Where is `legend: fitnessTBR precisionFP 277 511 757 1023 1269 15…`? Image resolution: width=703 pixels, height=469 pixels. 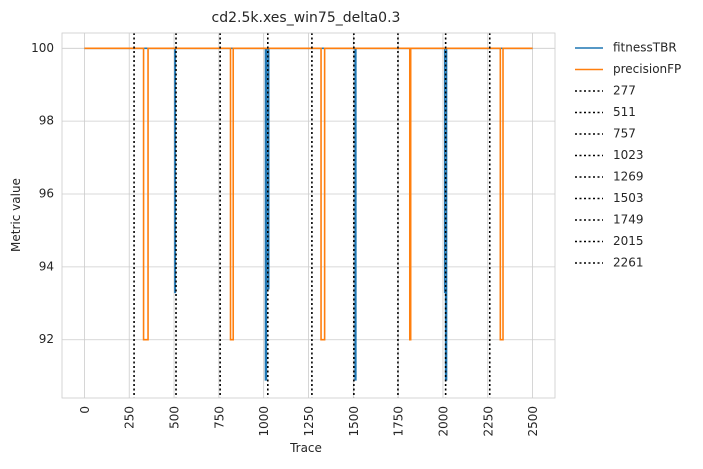
legend: fitnessTBR precisionFP 277 511 757 1023 1269 15… is located at coordinates (628, 155).